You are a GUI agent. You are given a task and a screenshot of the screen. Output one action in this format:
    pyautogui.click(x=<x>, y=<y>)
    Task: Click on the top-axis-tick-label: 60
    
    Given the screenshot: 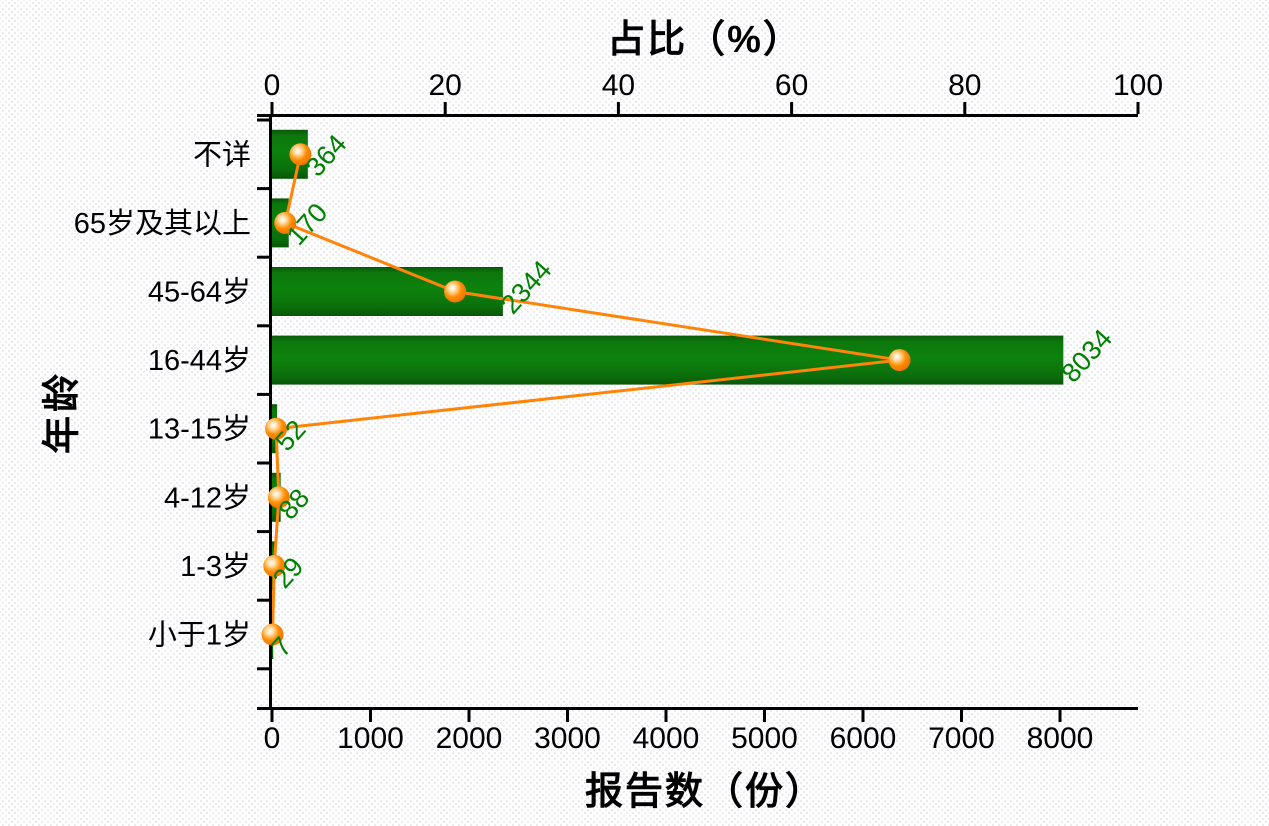 What is the action you would take?
    pyautogui.click(x=791, y=85)
    